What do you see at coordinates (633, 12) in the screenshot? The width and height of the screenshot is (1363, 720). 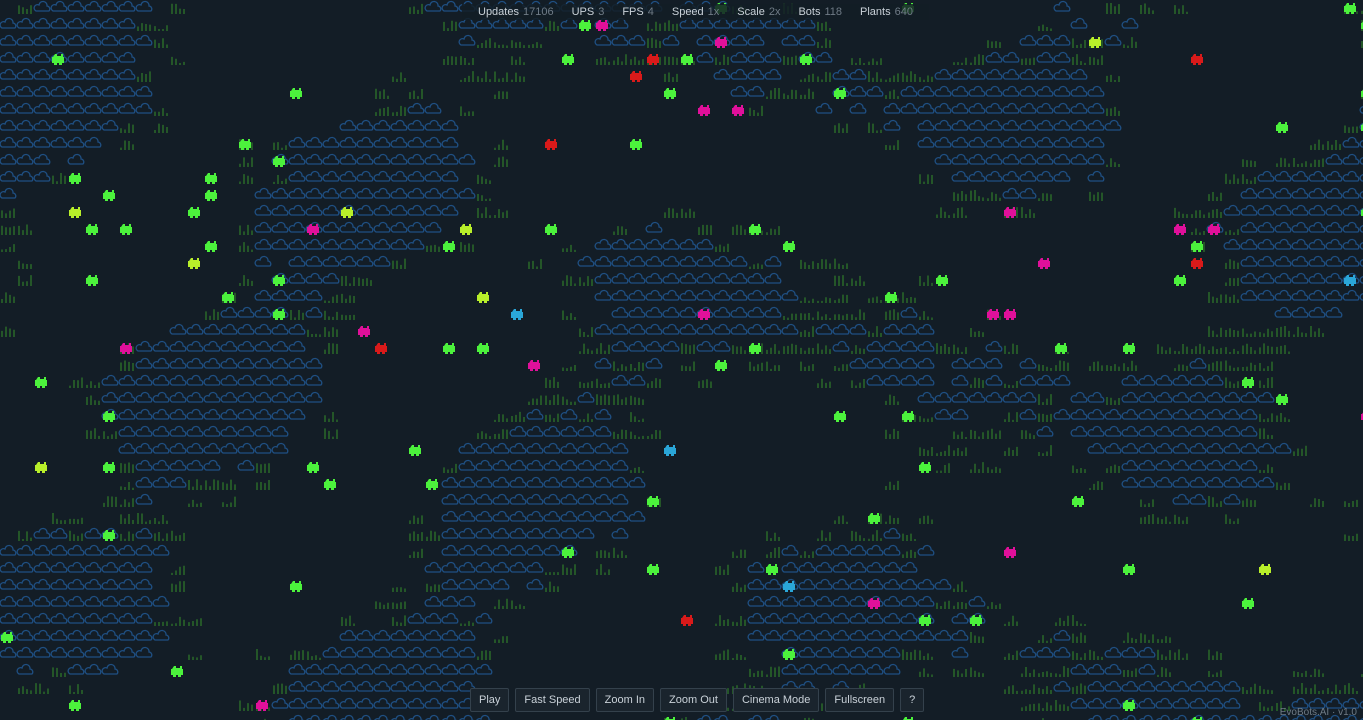 I see `stat-label: FPS` at bounding box center [633, 12].